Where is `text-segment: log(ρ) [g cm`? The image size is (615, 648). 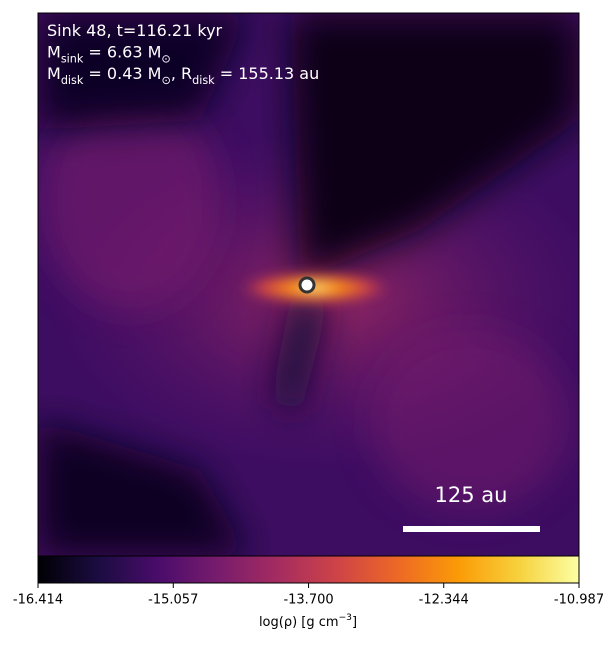
text-segment: log(ρ) [g cm is located at coordinates (299, 622).